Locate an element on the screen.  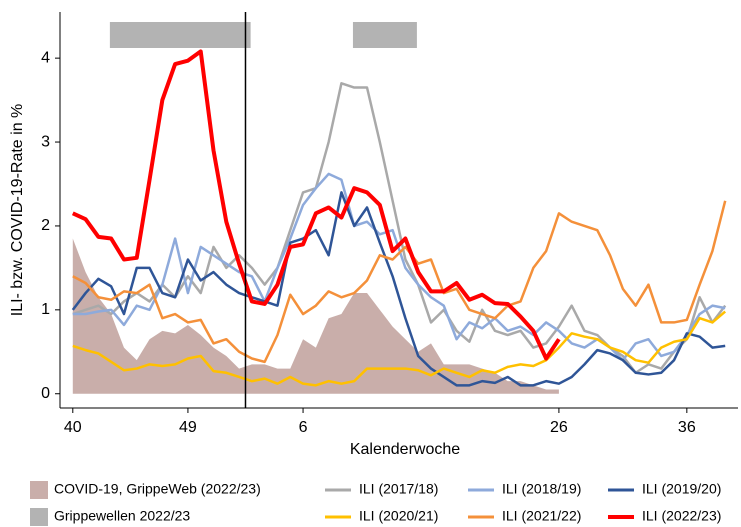
legend-label: ILI (2022/23) is located at coordinates (681, 516).